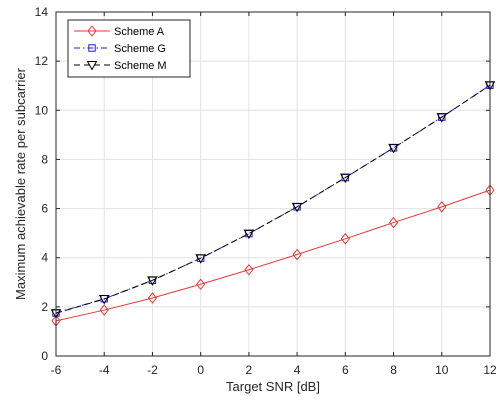 The width and height of the screenshot is (500, 401). I want to click on x-tick-label: 10, so click(442, 370).